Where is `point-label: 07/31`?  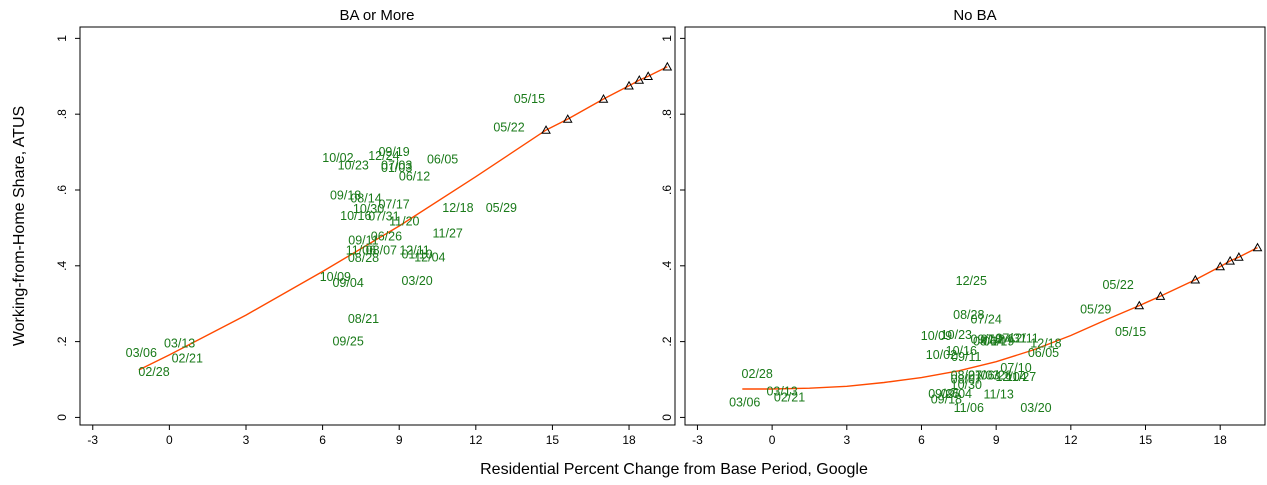
point-label: 07/31 is located at coordinates (383, 217).